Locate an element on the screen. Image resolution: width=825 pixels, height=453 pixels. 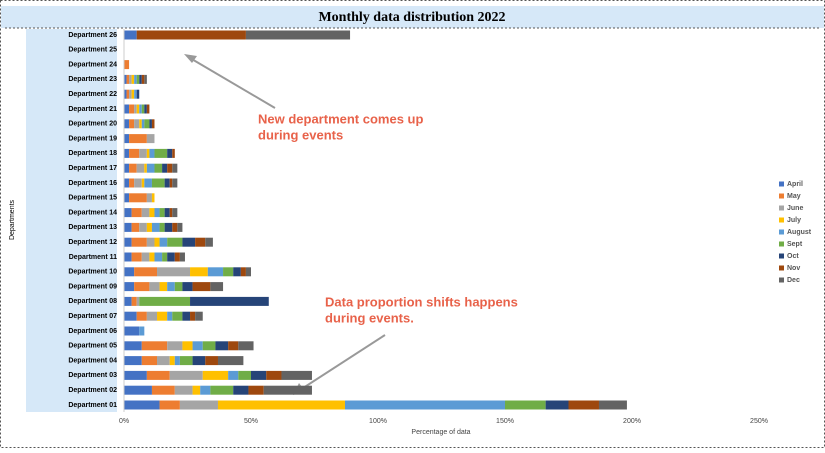
legend-label: May is located at coordinates (794, 196).